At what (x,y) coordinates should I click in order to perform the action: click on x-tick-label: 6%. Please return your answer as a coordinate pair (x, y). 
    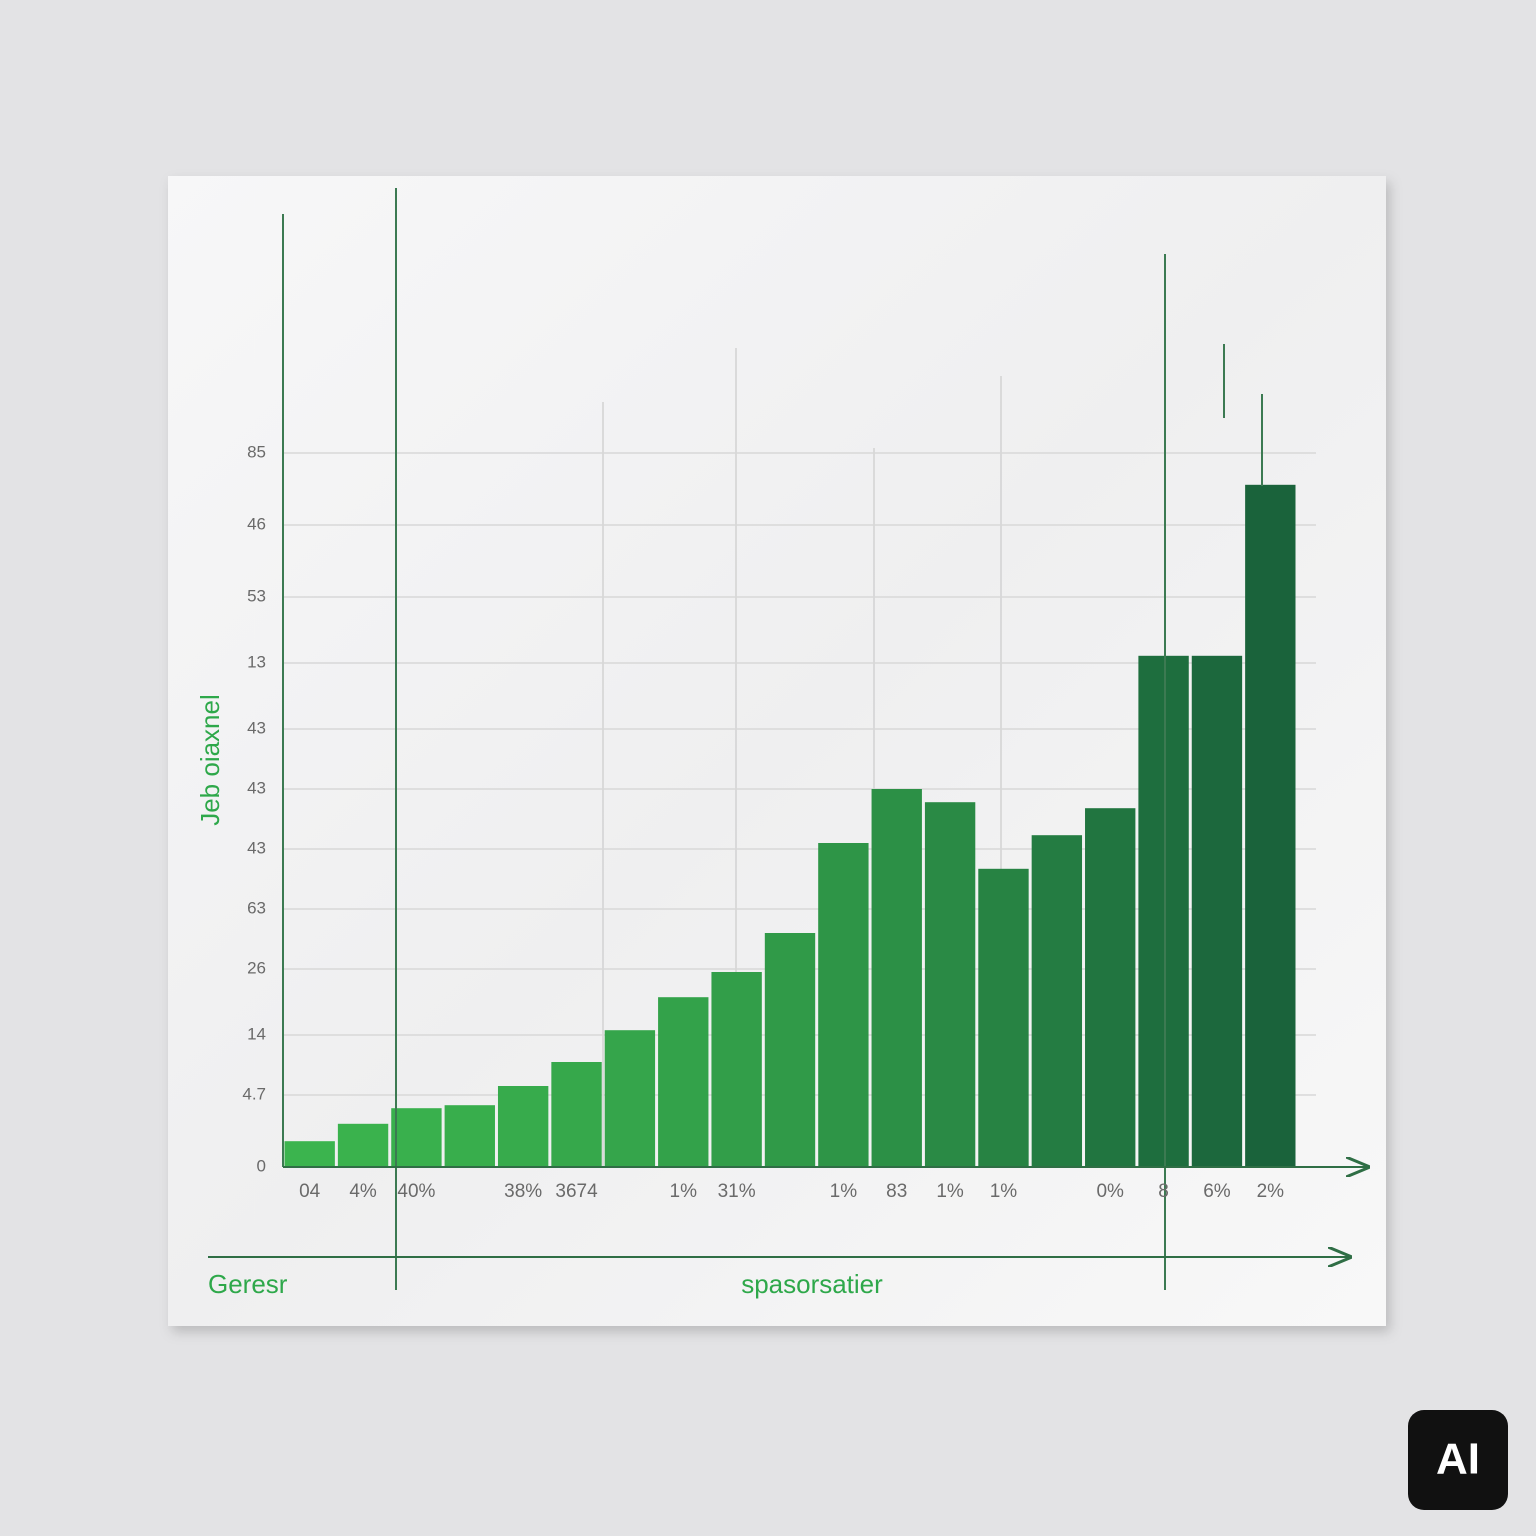
    Looking at the image, I should click on (1217, 1191).